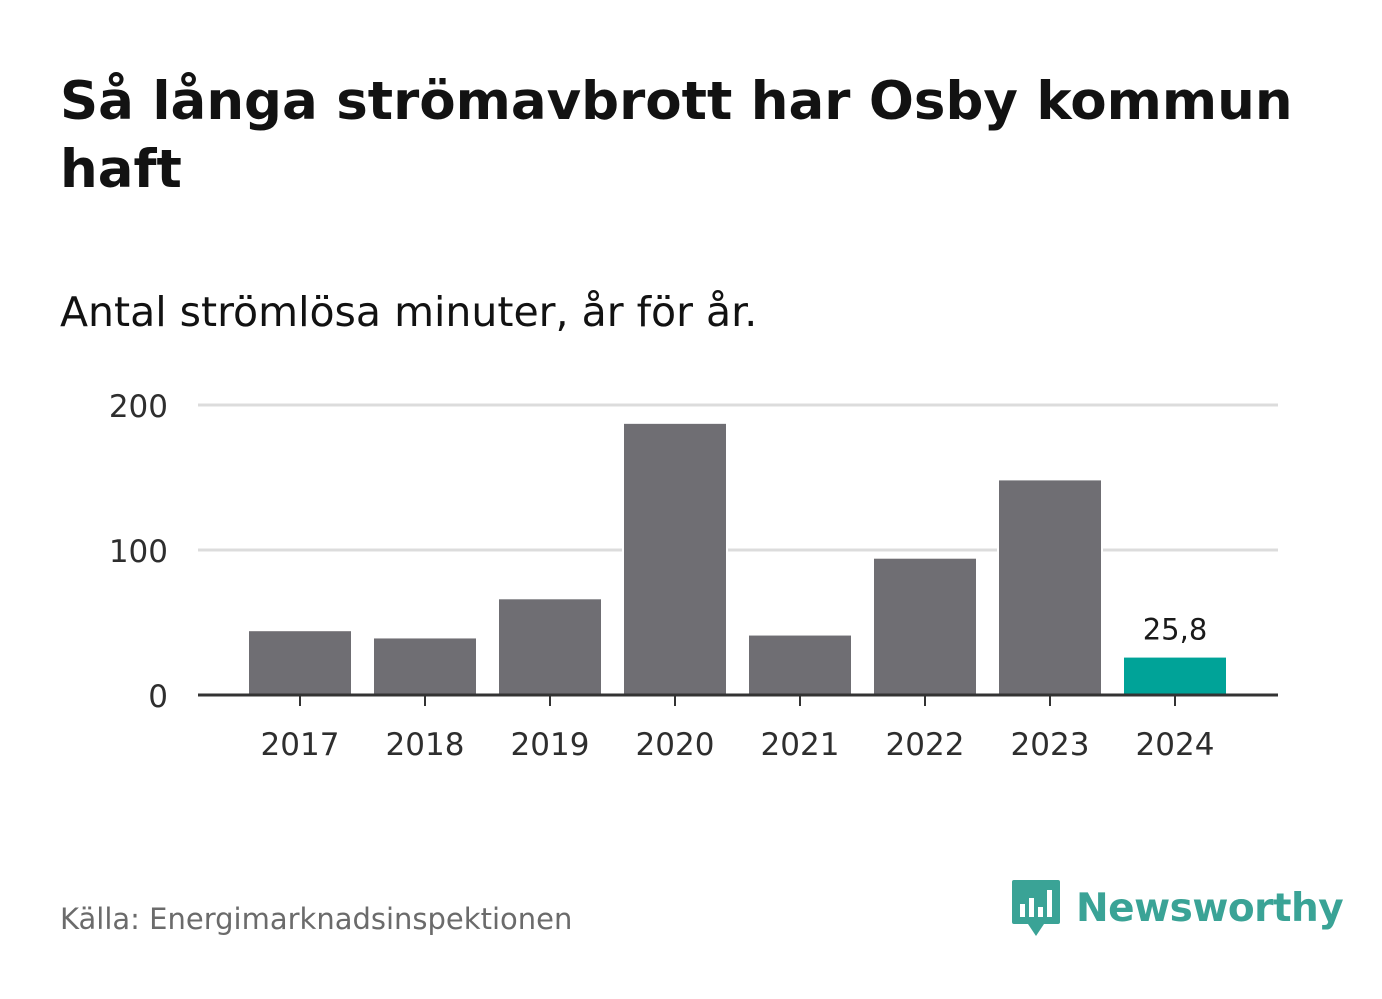 The width and height of the screenshot is (1382, 999). Describe the element at coordinates (1175, 630) in the screenshot. I see `data-label: 25,8` at that location.